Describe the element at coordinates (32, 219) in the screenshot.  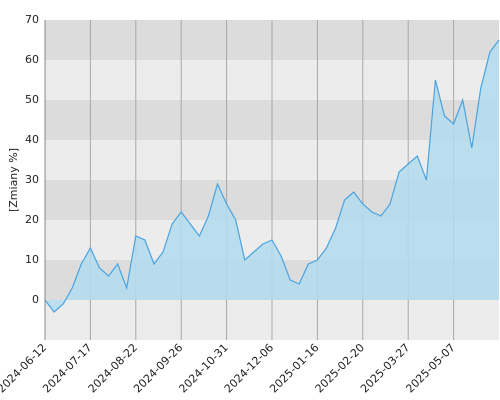
I see `y-tick-label: 20` at that location.